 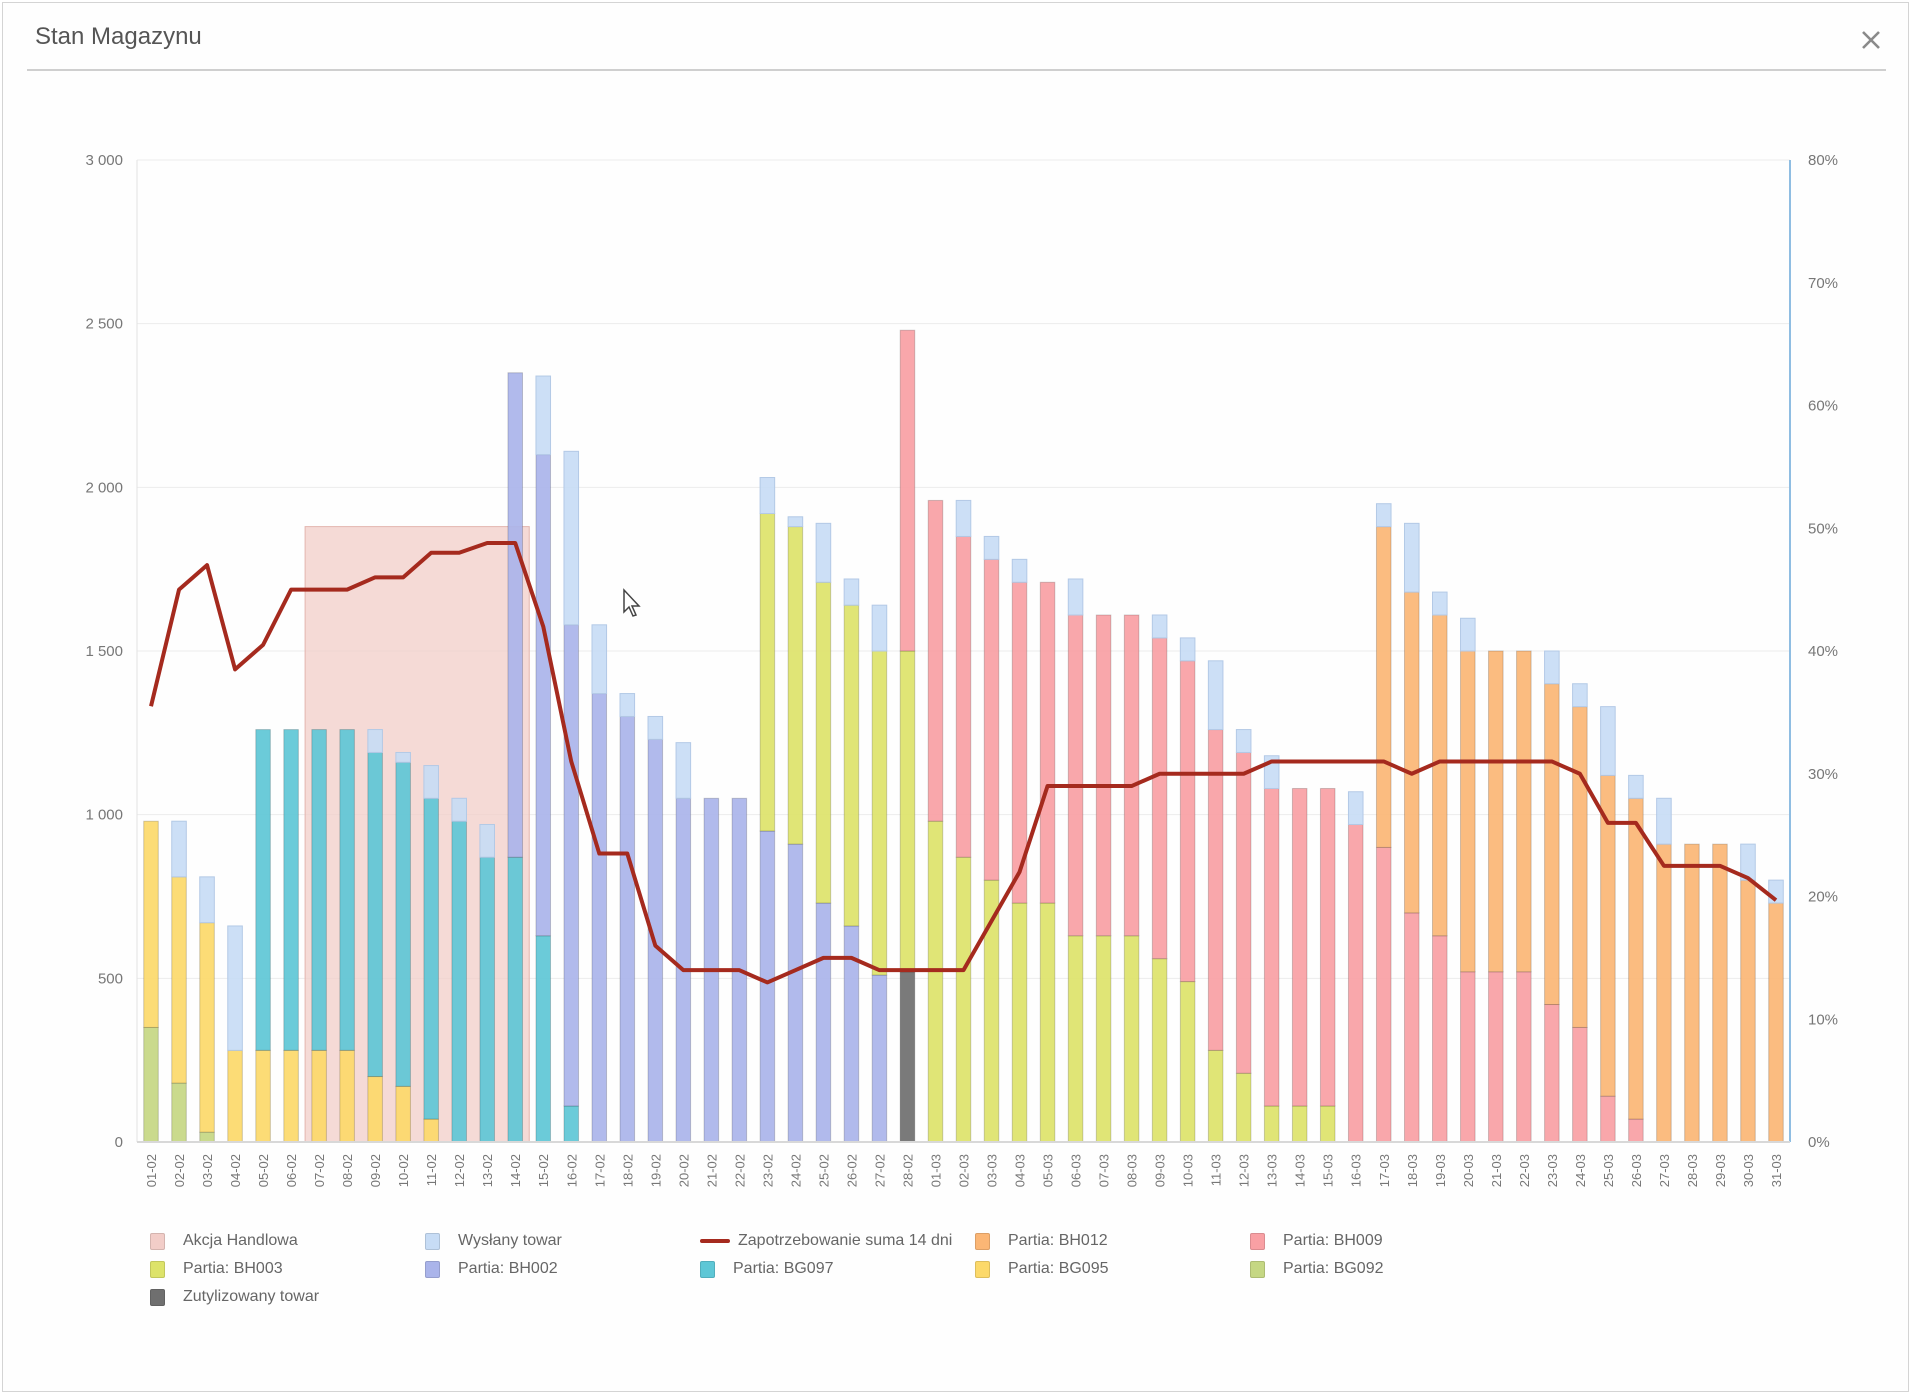 I want to click on legend-item: Wysłany towar, so click(x=493, y=1241).